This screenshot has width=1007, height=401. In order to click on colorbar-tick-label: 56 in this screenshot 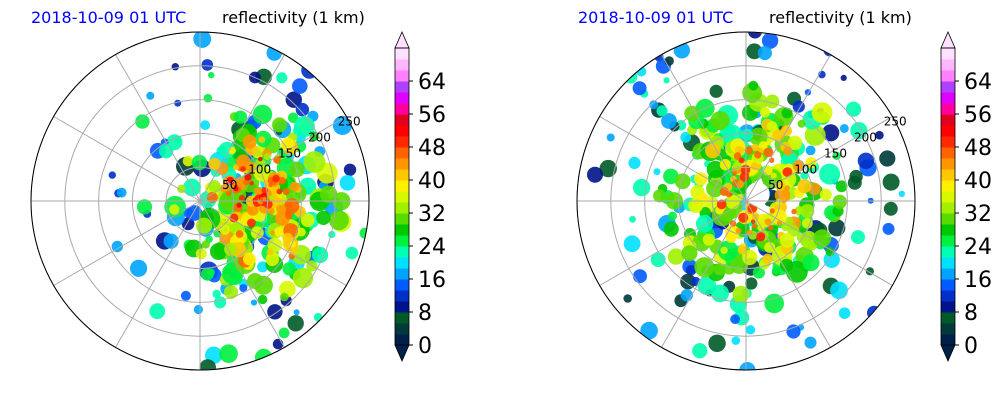, I will do `click(432, 115)`.